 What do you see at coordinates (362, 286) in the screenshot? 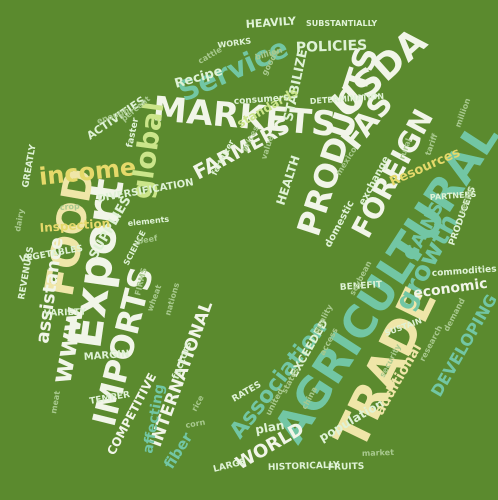
I see `word-benefit: BENEFIT` at bounding box center [362, 286].